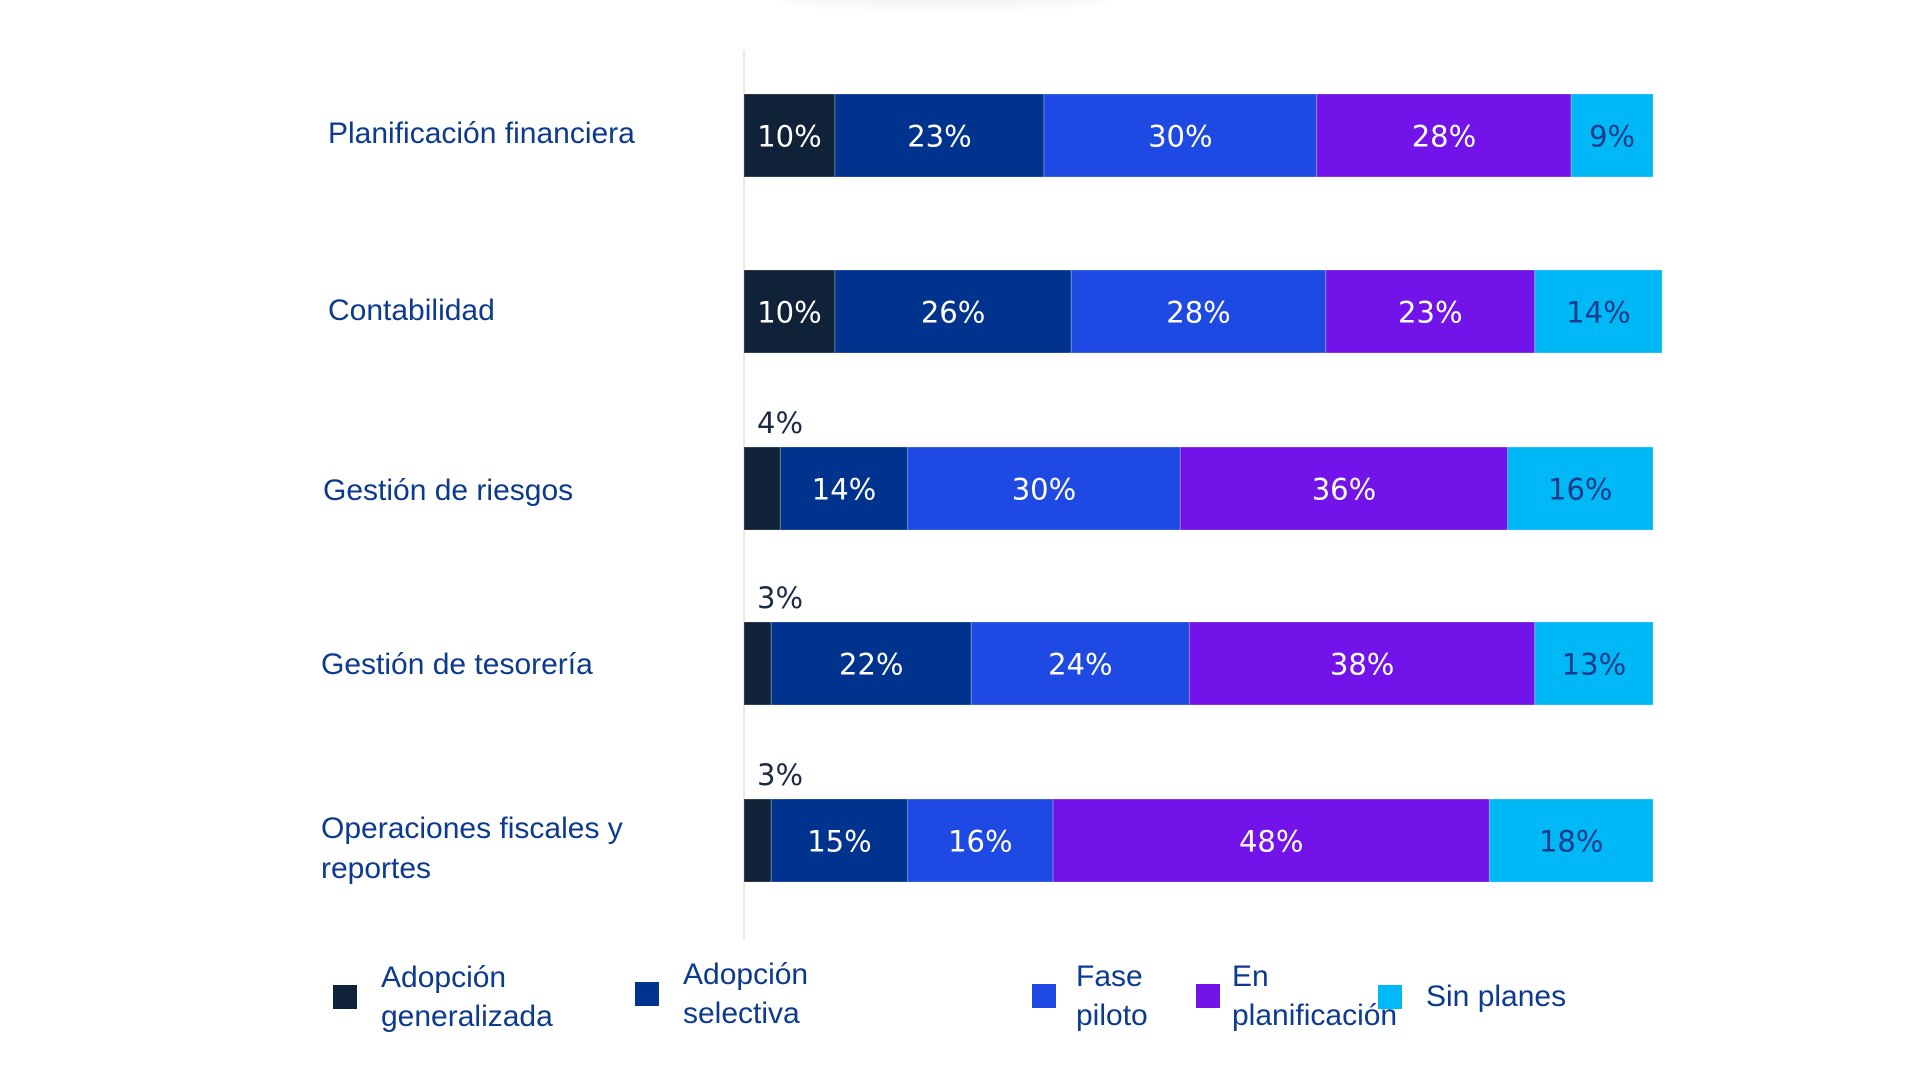  Describe the element at coordinates (1112, 996) in the screenshot. I see `legend-label: Fase piloto` at that location.